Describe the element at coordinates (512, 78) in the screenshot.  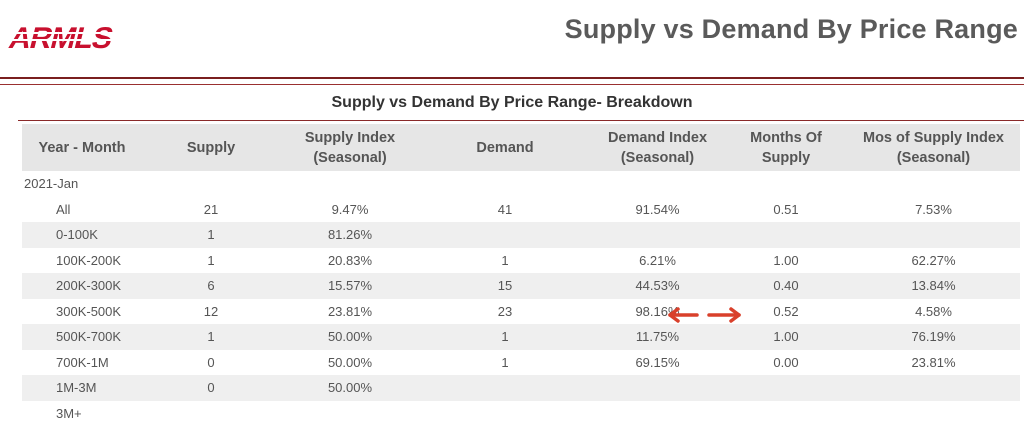
I see `header-rule` at that location.